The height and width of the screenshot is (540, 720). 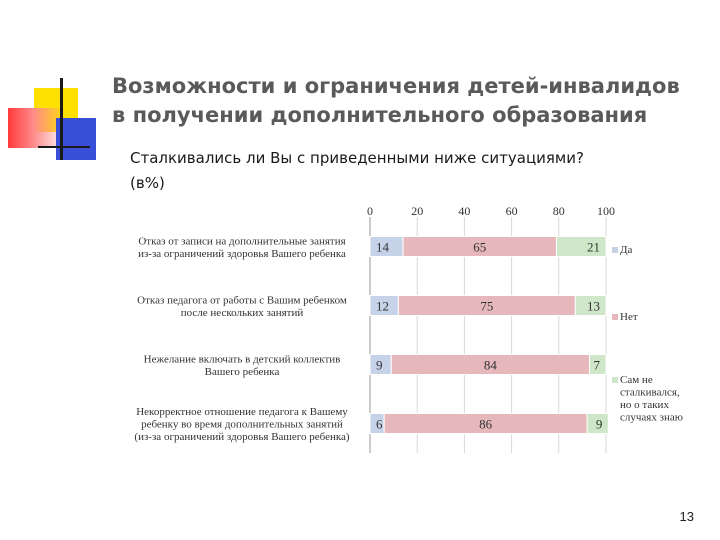 I want to click on data-label: 65, so click(x=479, y=247).